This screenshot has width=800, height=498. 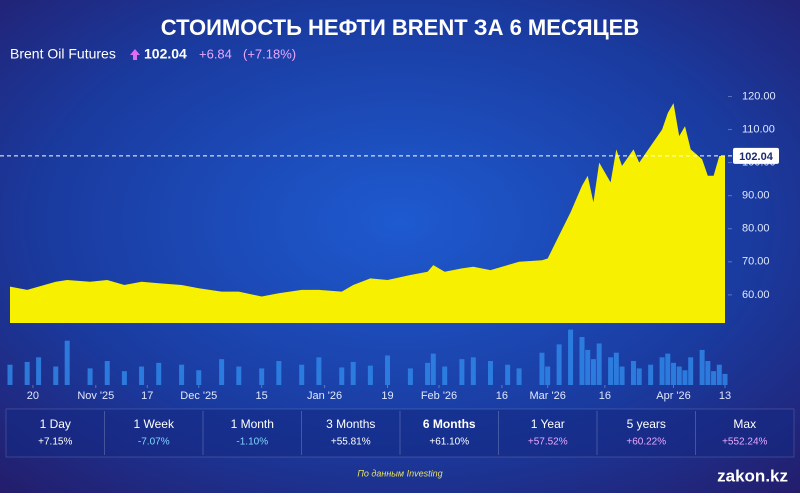 What do you see at coordinates (756, 229) in the screenshot?
I see `y-tick-label: 80.00` at bounding box center [756, 229].